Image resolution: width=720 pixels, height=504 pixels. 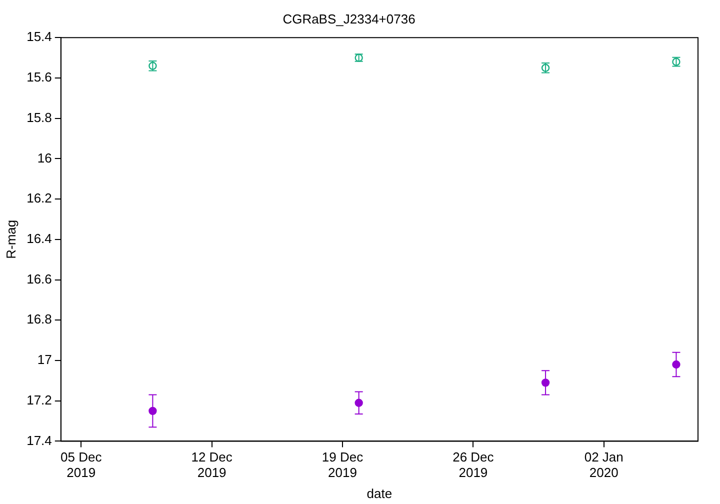 I want to click on y-tick-label: 15.6, so click(x=39, y=77).